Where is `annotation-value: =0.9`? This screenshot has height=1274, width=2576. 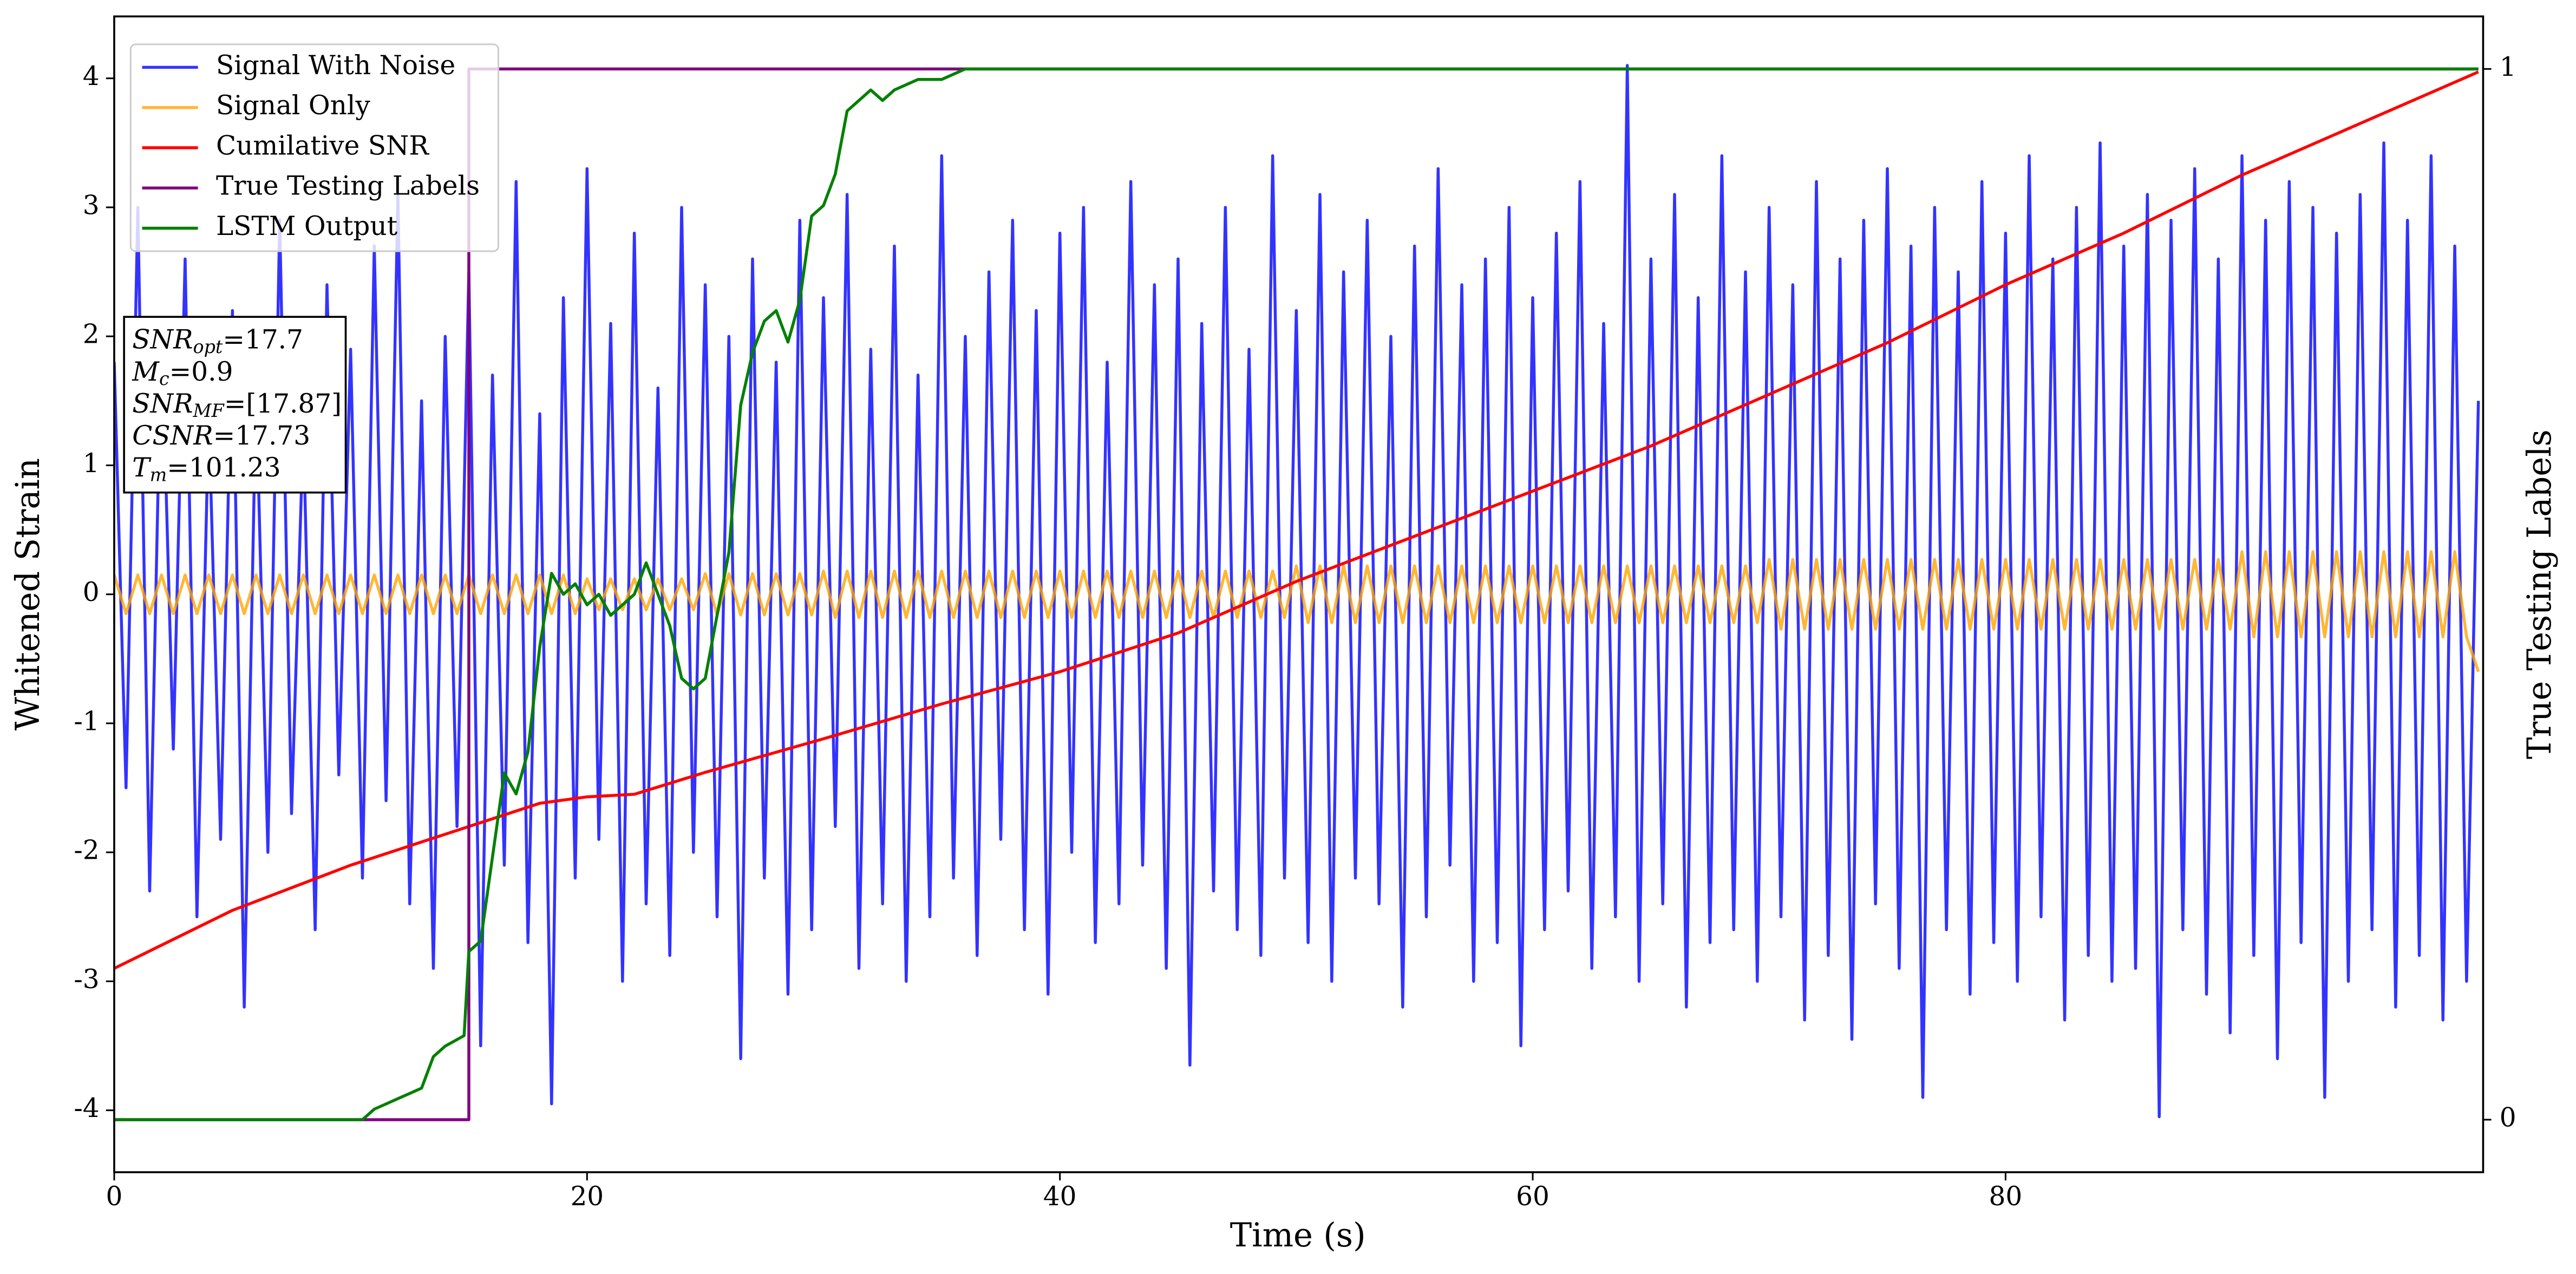 annotation-value: =0.9 is located at coordinates (201, 371).